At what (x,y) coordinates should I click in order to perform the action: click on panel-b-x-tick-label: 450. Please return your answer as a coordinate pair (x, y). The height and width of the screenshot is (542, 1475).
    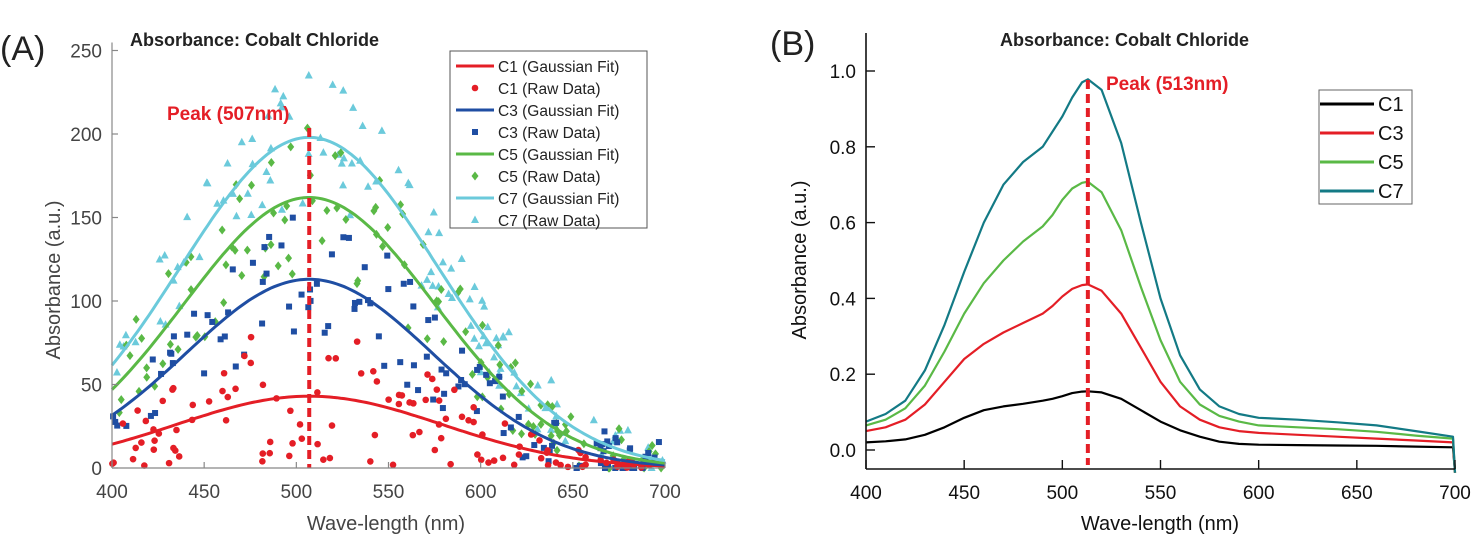
    Looking at the image, I should click on (964, 493).